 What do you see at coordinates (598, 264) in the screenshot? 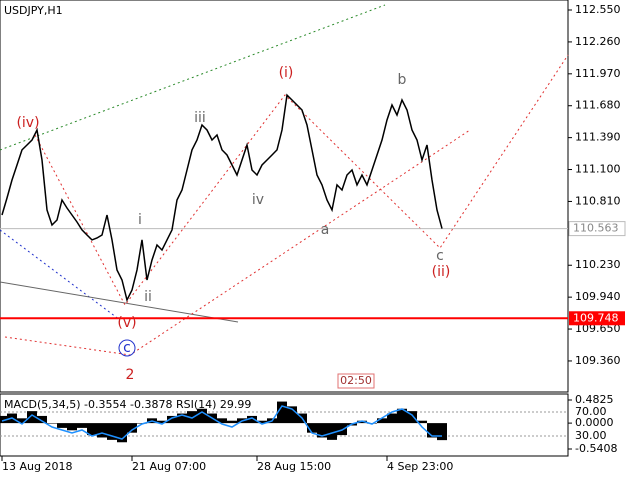
I see `y-tick-label: 110.230` at bounding box center [598, 264].